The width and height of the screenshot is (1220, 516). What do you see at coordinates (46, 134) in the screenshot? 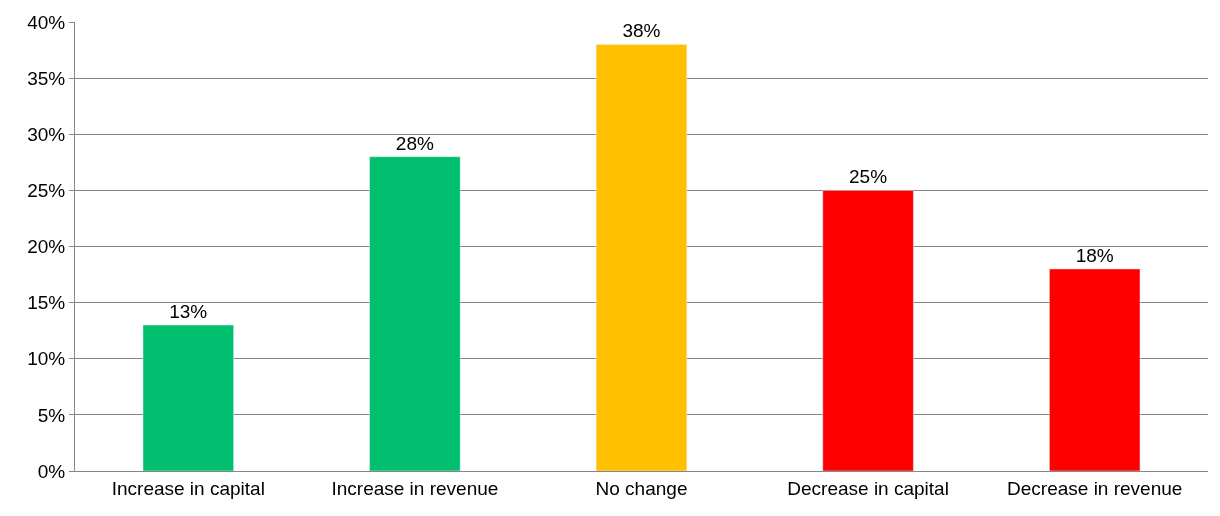
I see `y-tick-label: 30%` at bounding box center [46, 134].